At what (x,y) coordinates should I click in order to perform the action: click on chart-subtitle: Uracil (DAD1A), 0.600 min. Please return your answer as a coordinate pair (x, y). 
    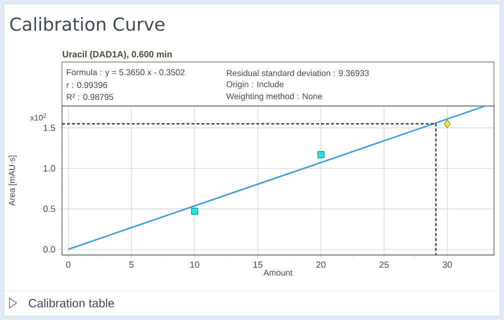
    Looking at the image, I should click on (117, 55).